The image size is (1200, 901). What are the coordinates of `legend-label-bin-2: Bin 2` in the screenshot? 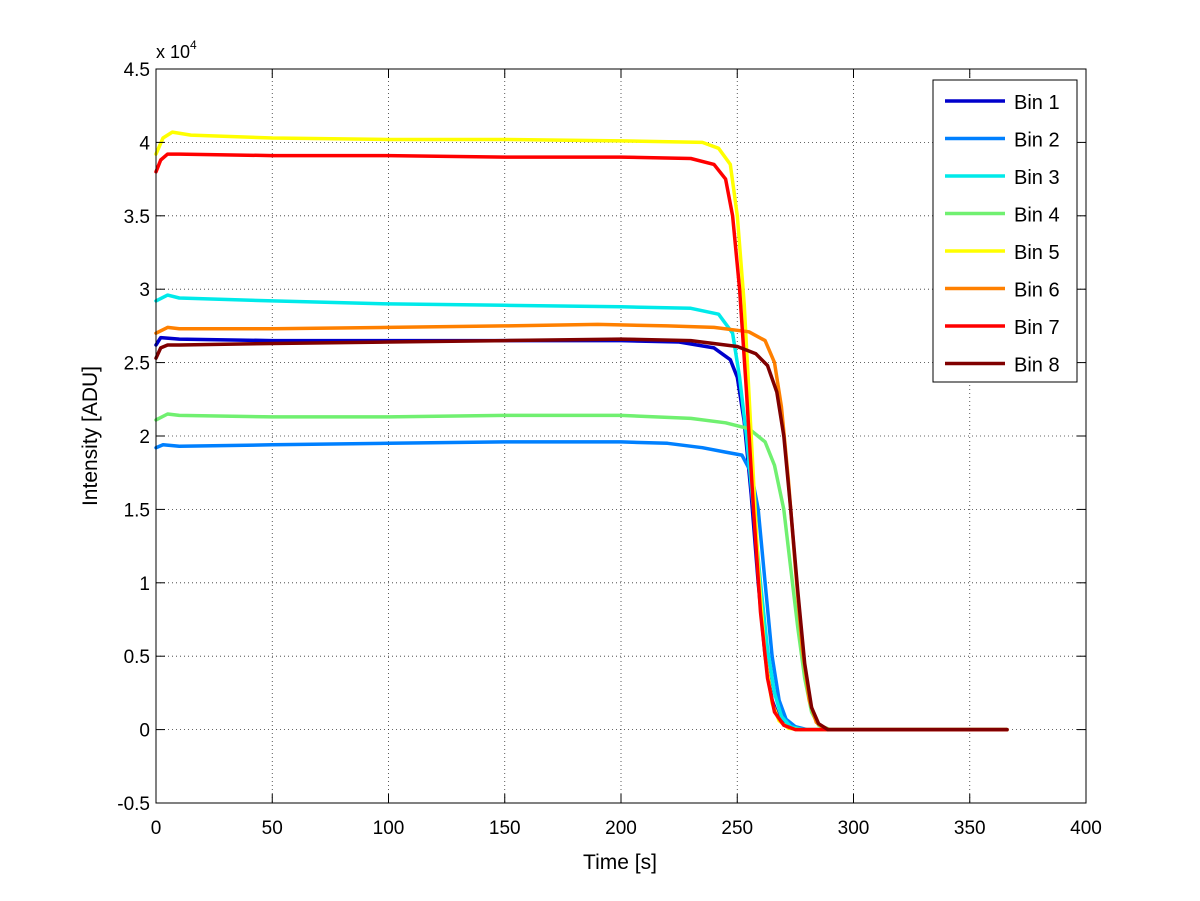 It's located at (1037, 141).